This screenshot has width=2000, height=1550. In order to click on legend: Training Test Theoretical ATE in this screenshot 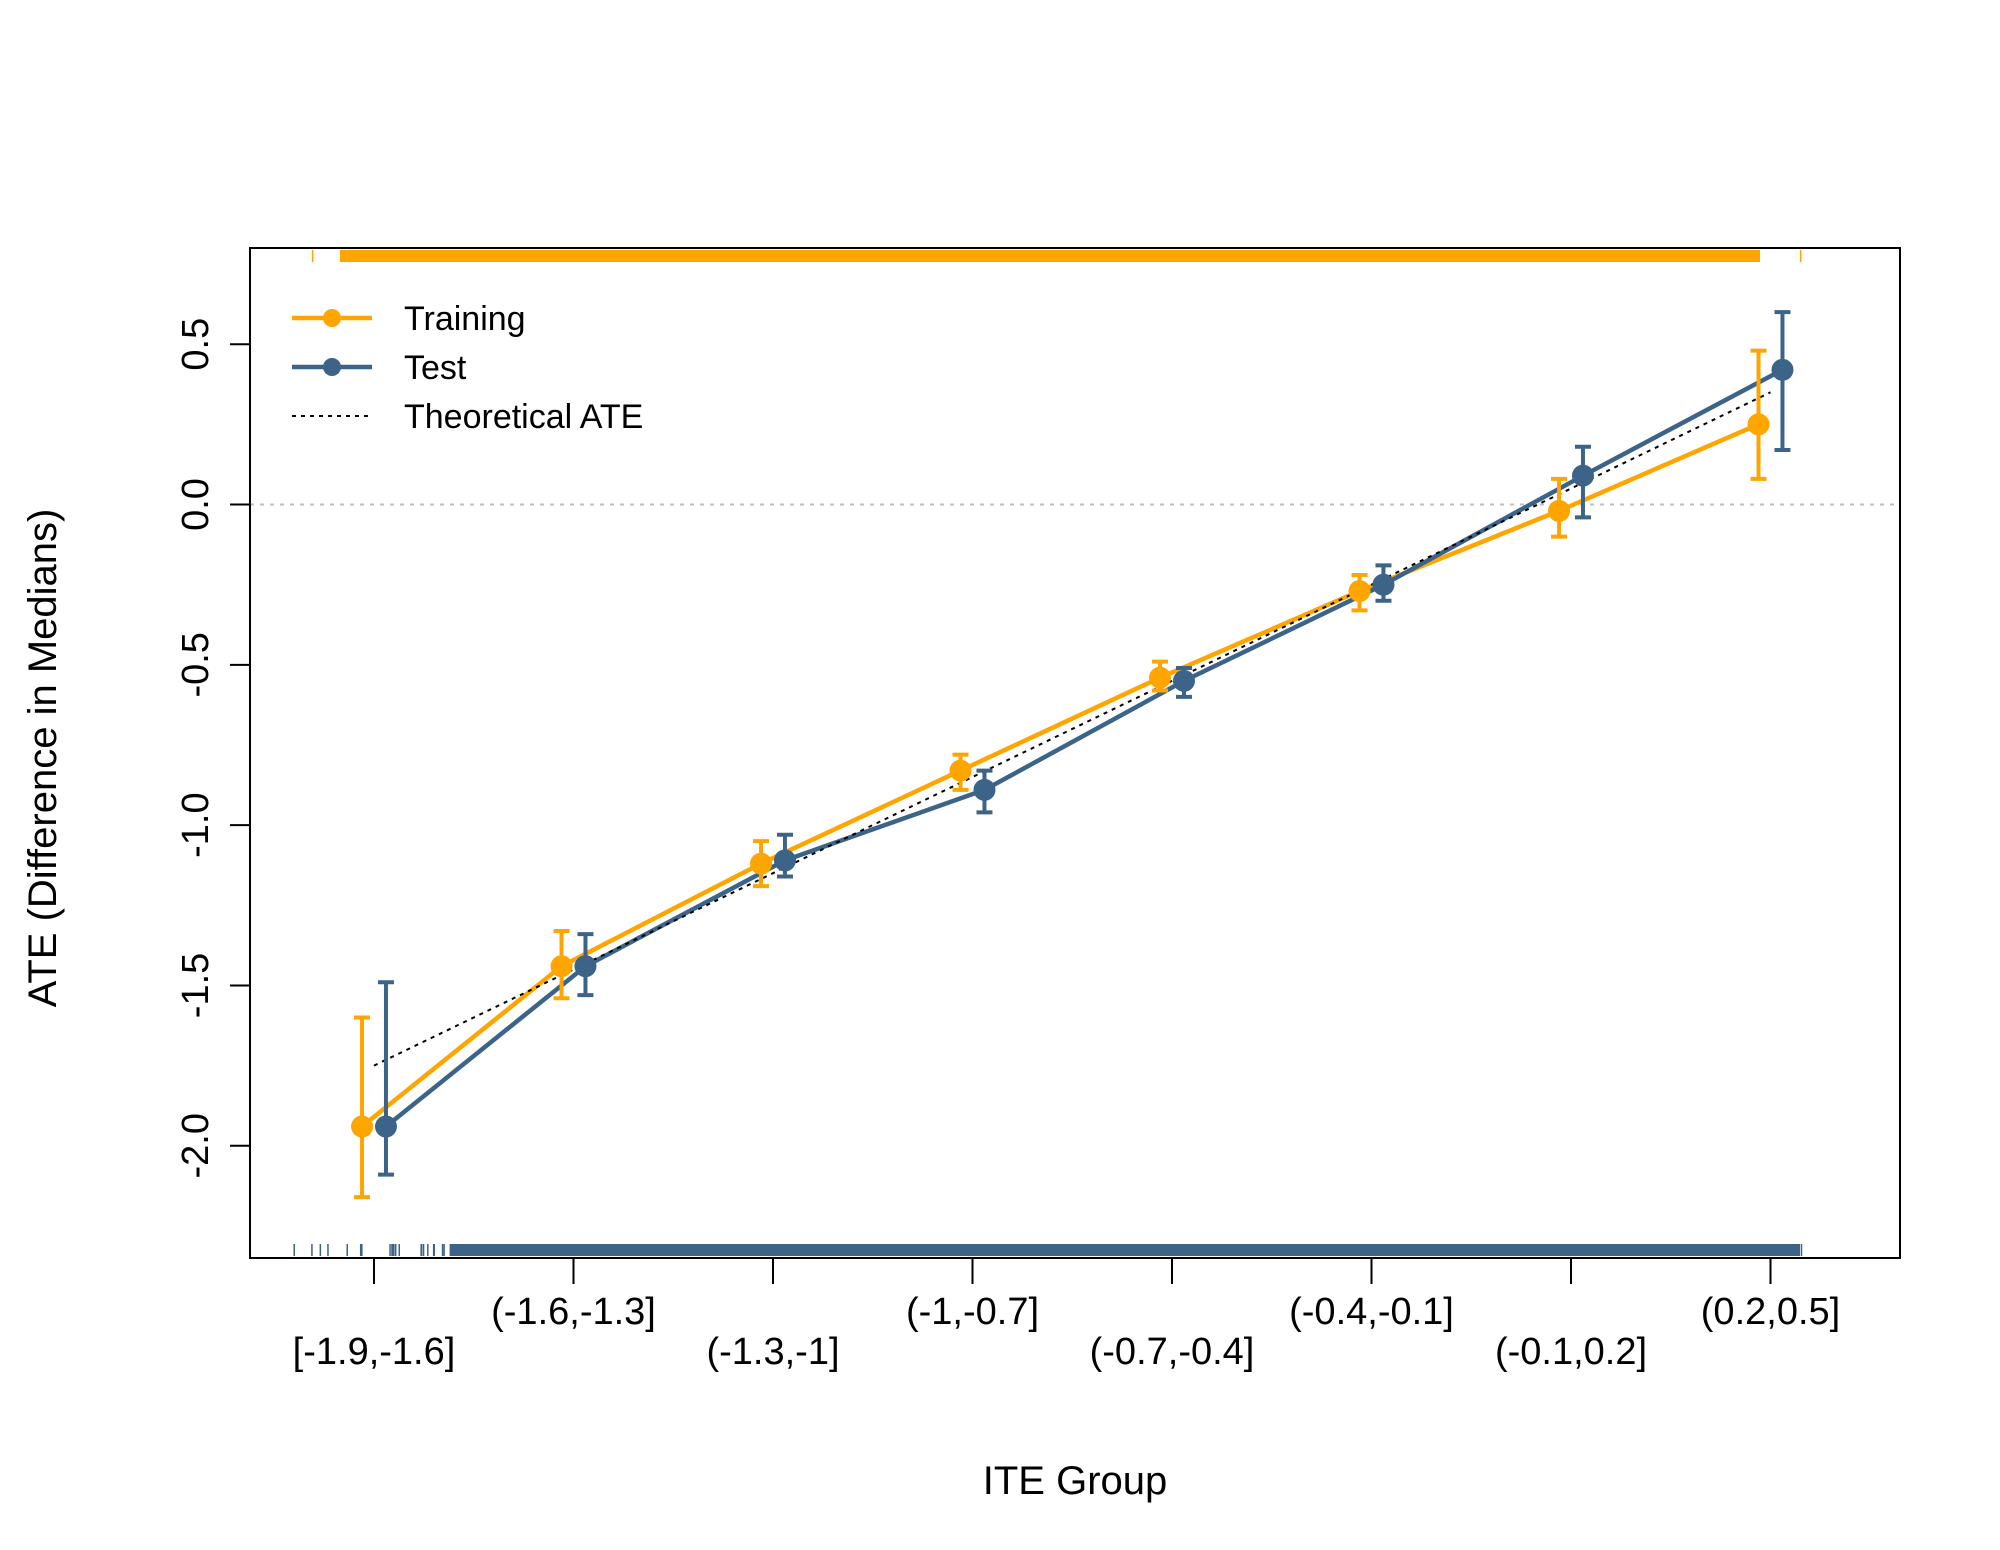, I will do `click(467, 368)`.